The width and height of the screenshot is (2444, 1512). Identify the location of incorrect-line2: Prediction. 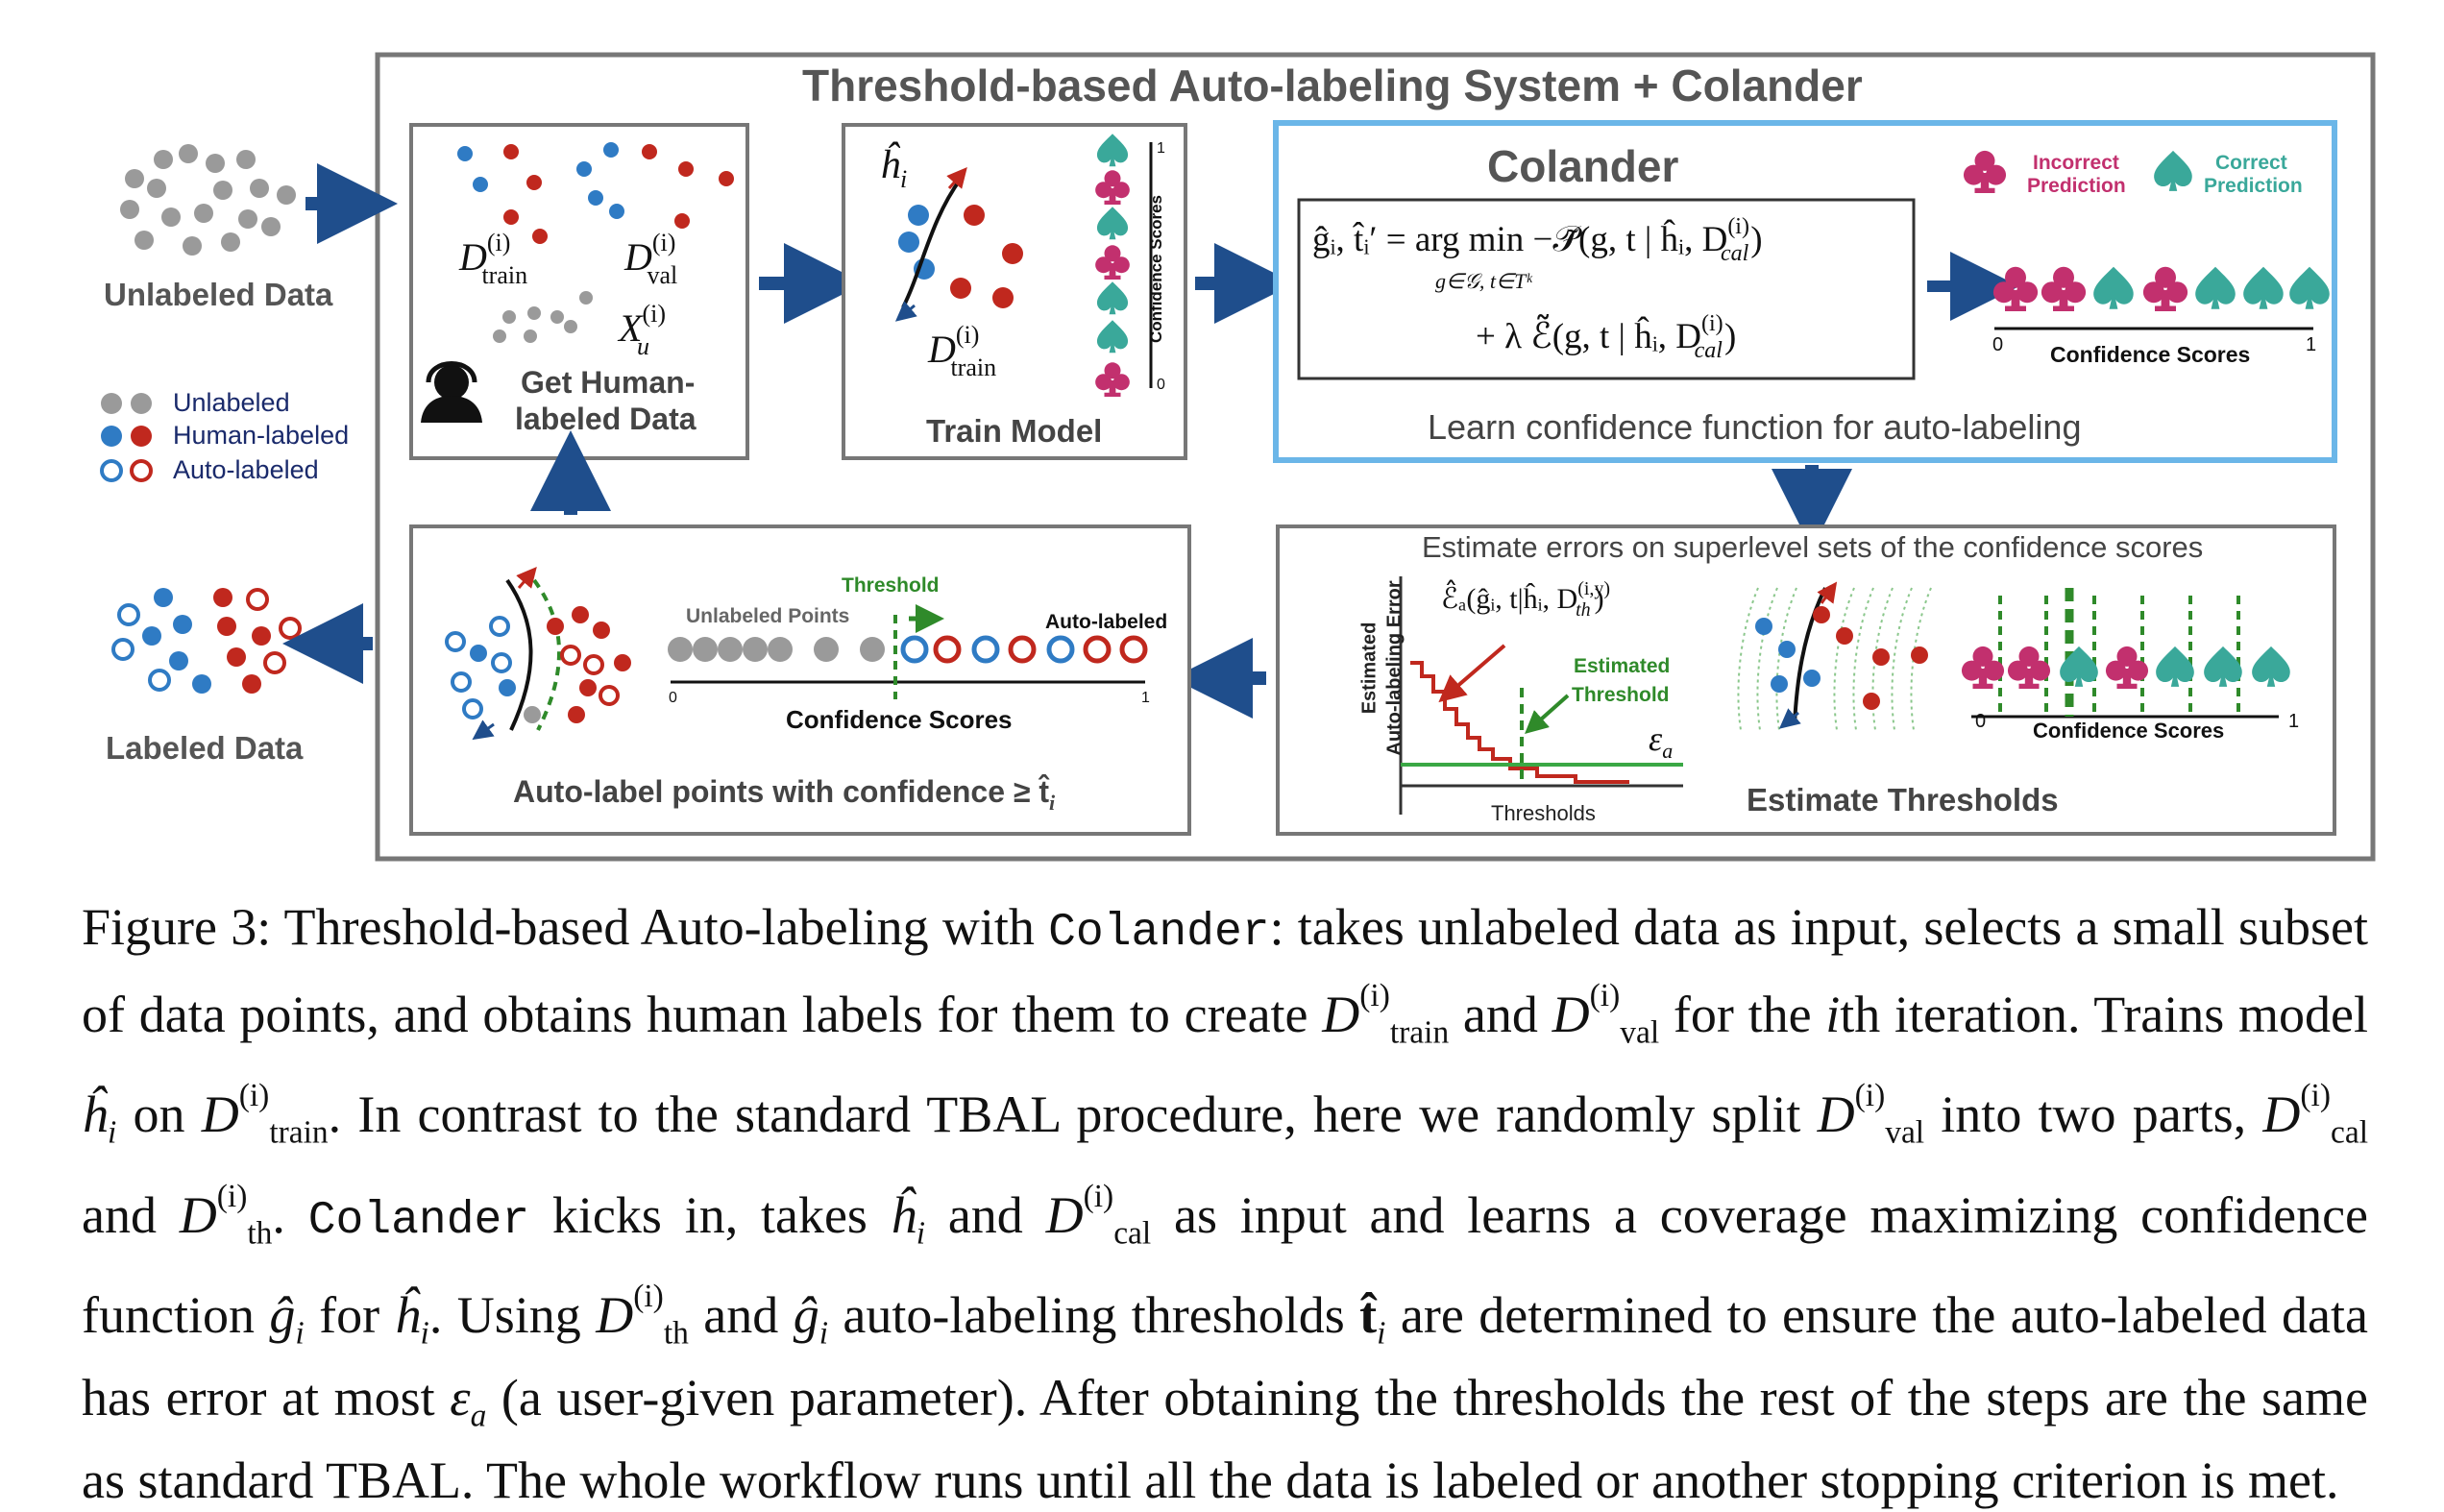
(2076, 186).